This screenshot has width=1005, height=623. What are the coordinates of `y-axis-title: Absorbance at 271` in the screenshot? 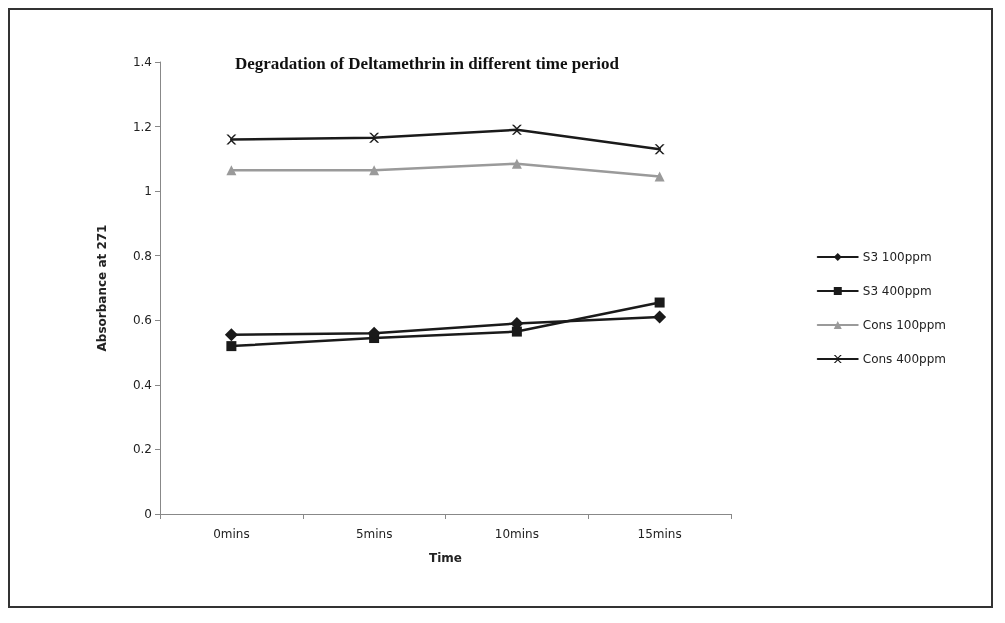 It's located at (102, 288).